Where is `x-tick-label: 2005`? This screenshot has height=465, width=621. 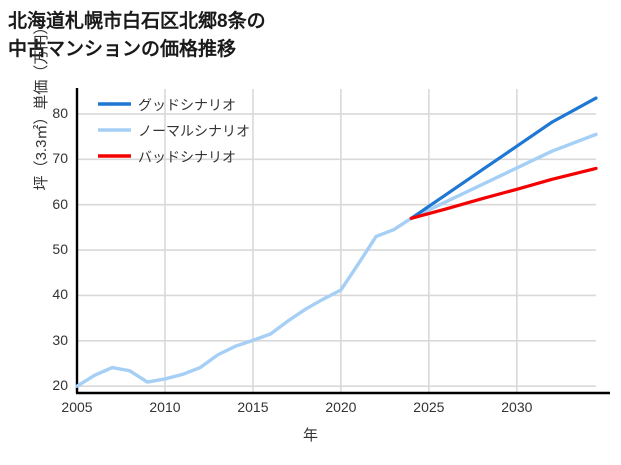 x-tick-label: 2005 is located at coordinates (77, 407).